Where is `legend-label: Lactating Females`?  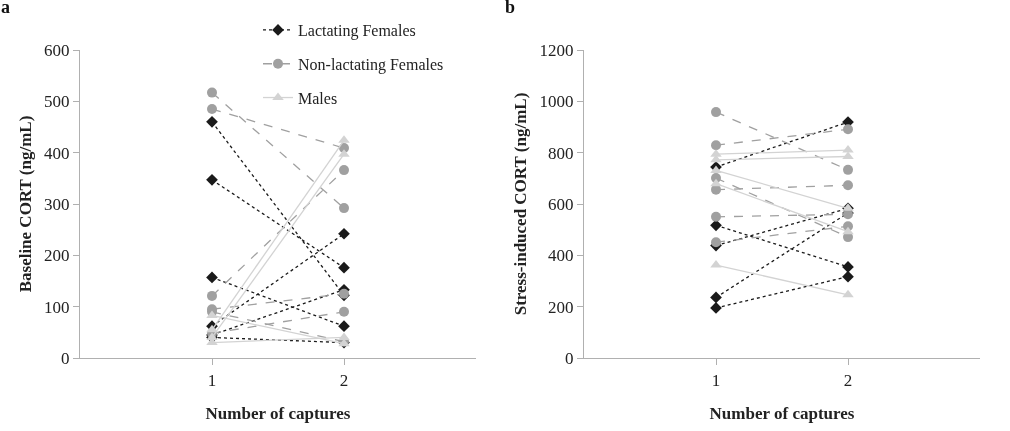
legend-label: Lactating Females is located at coordinates (357, 31).